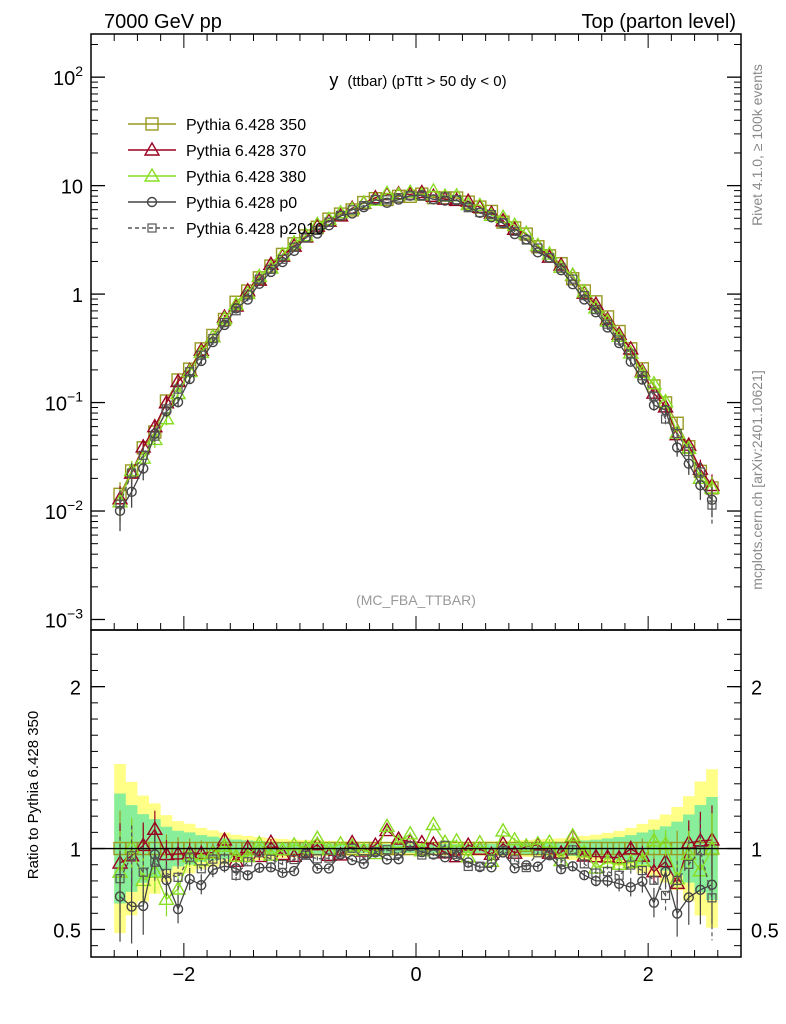  Describe the element at coordinates (246, 177) in the screenshot. I see `legend-label: Pythia 6.428 380` at that location.